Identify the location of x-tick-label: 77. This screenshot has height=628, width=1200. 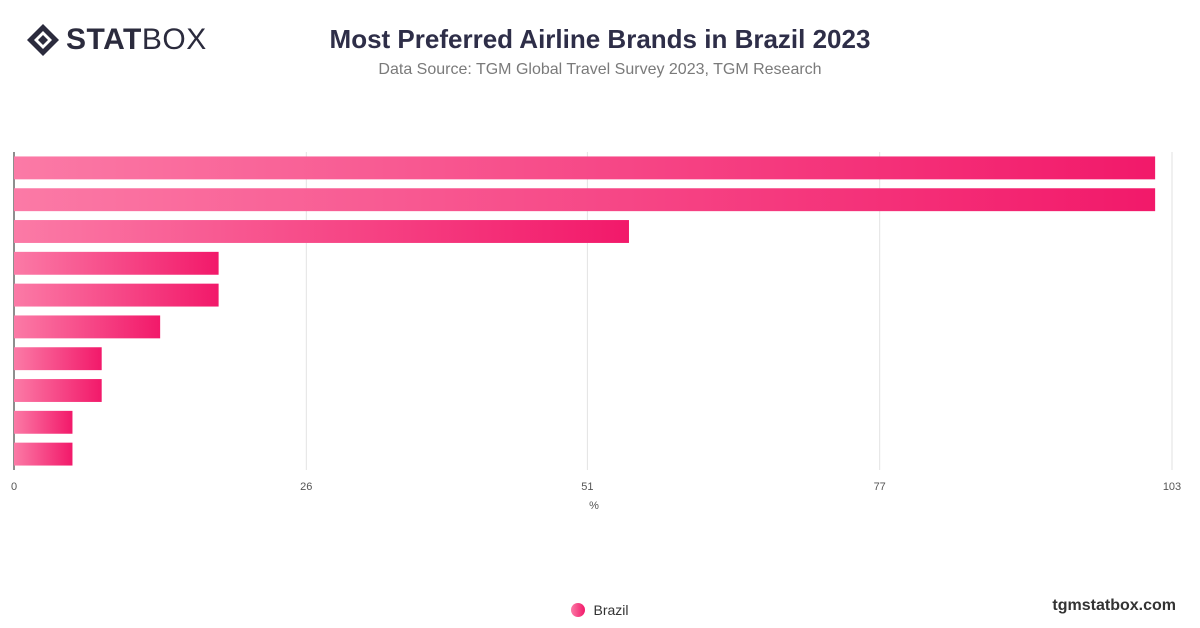
(880, 487).